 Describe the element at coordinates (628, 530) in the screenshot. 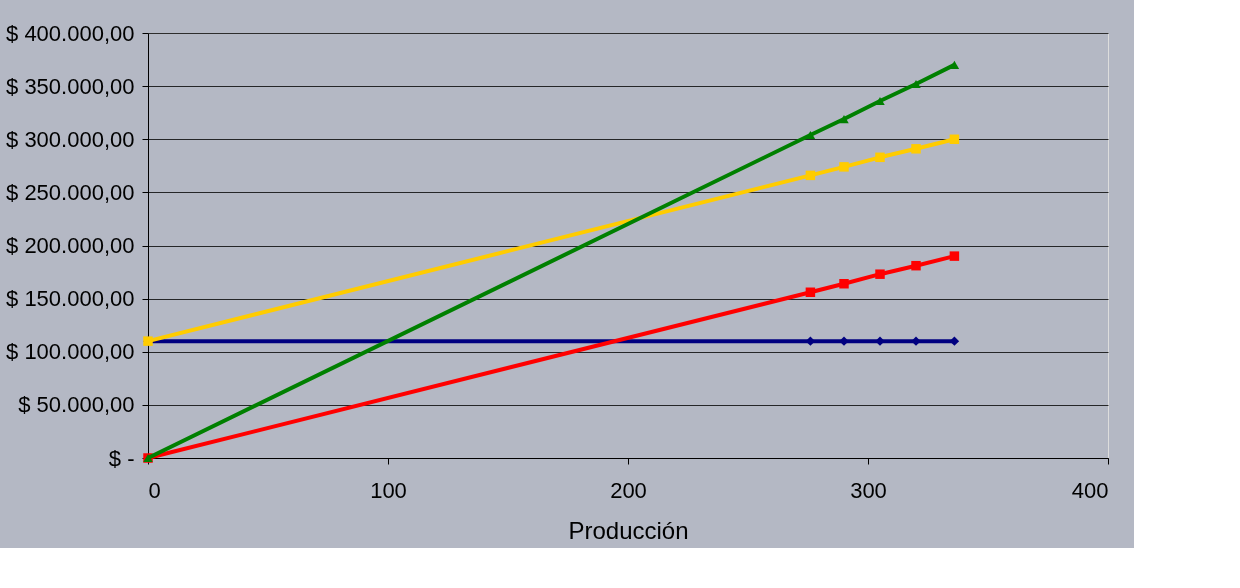

I see `x-axis-title: Producción` at that location.